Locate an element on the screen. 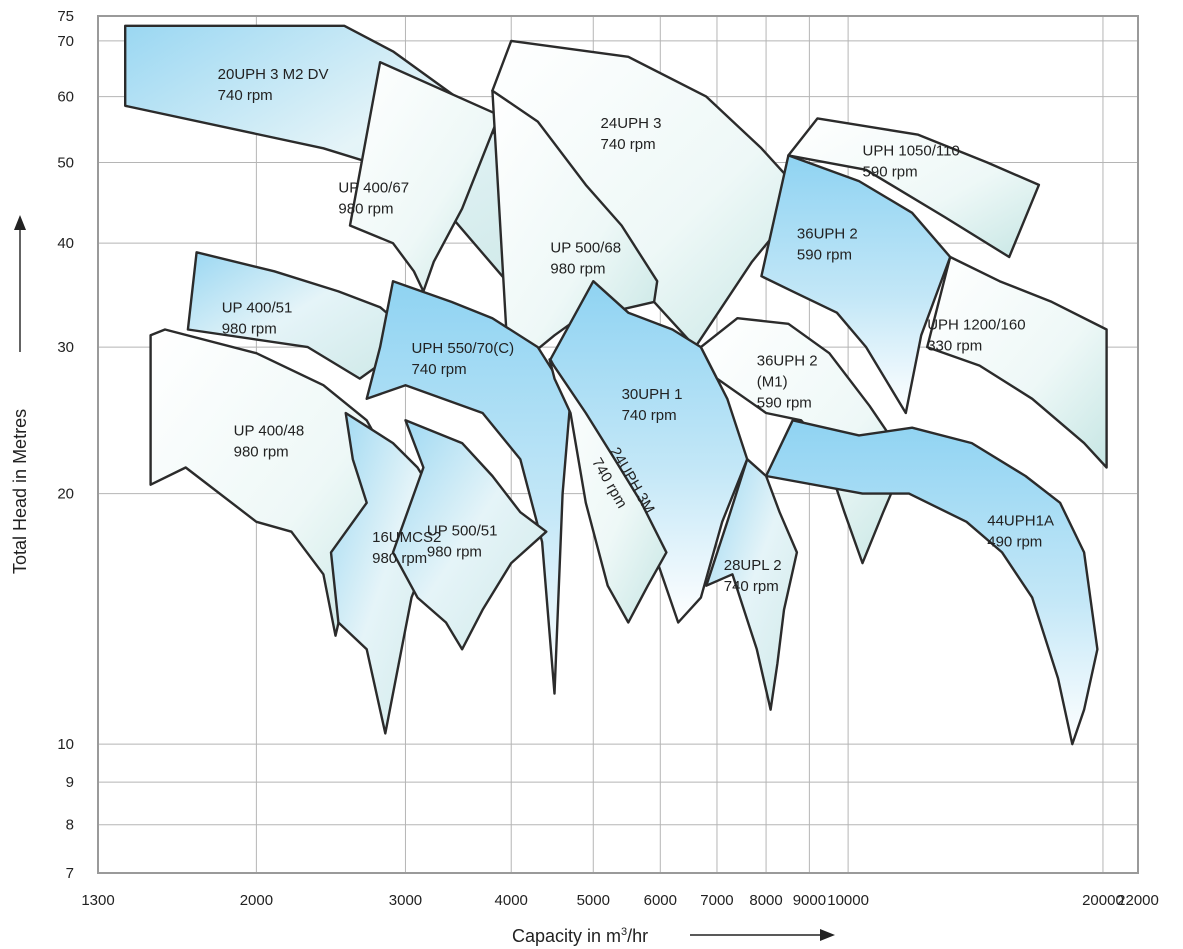  y-tick-label: 60 is located at coordinates (65, 97).